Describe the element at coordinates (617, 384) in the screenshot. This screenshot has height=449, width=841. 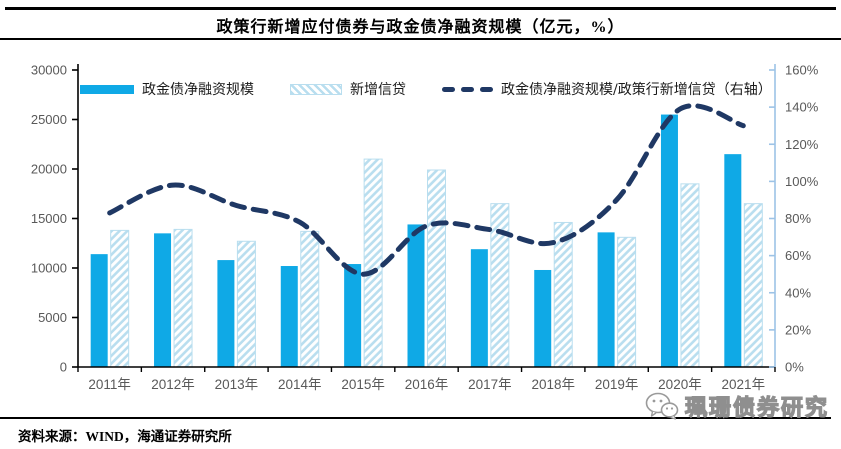
I see `x-axis-tick-label: 2019年` at that location.